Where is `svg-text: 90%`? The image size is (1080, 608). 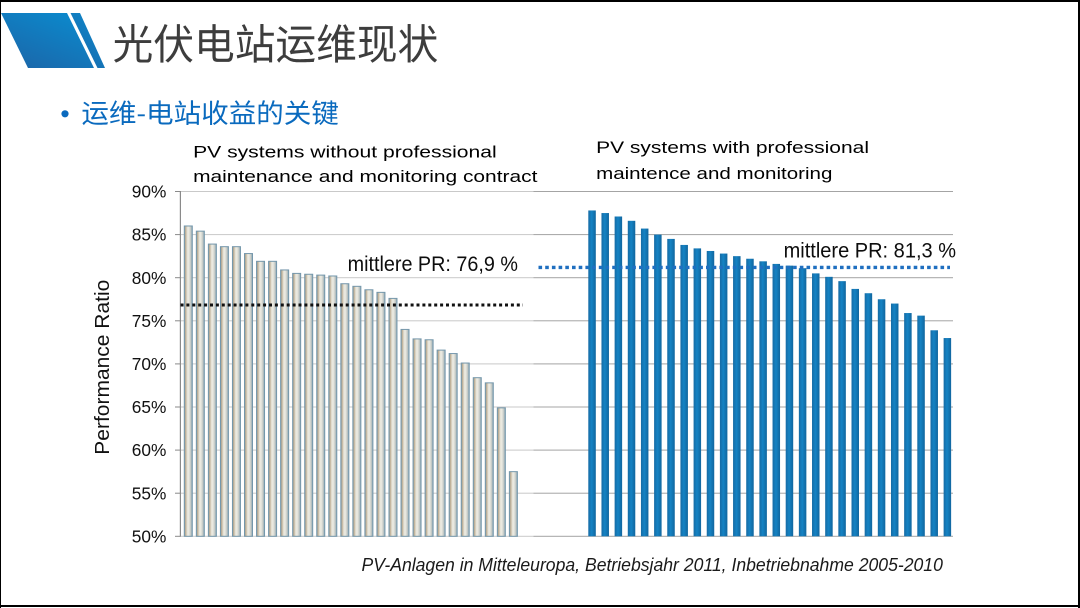 svg-text: 90% is located at coordinates (149, 192).